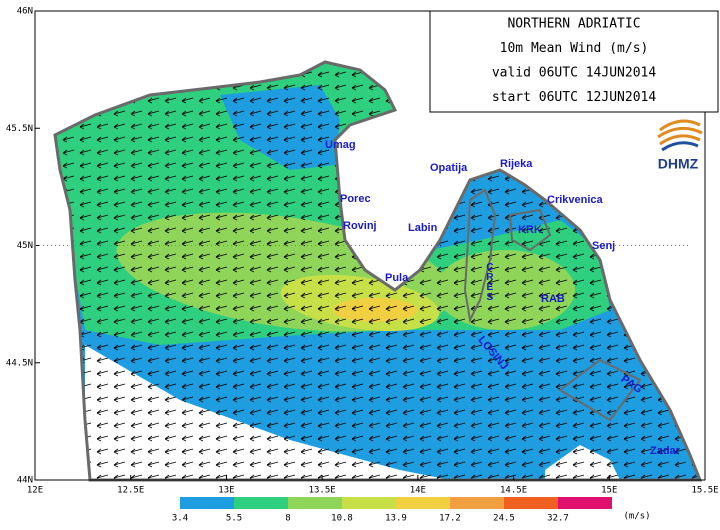 This screenshot has width=720, height=530. I want to click on colorbar-label: 5.5, so click(234, 519).